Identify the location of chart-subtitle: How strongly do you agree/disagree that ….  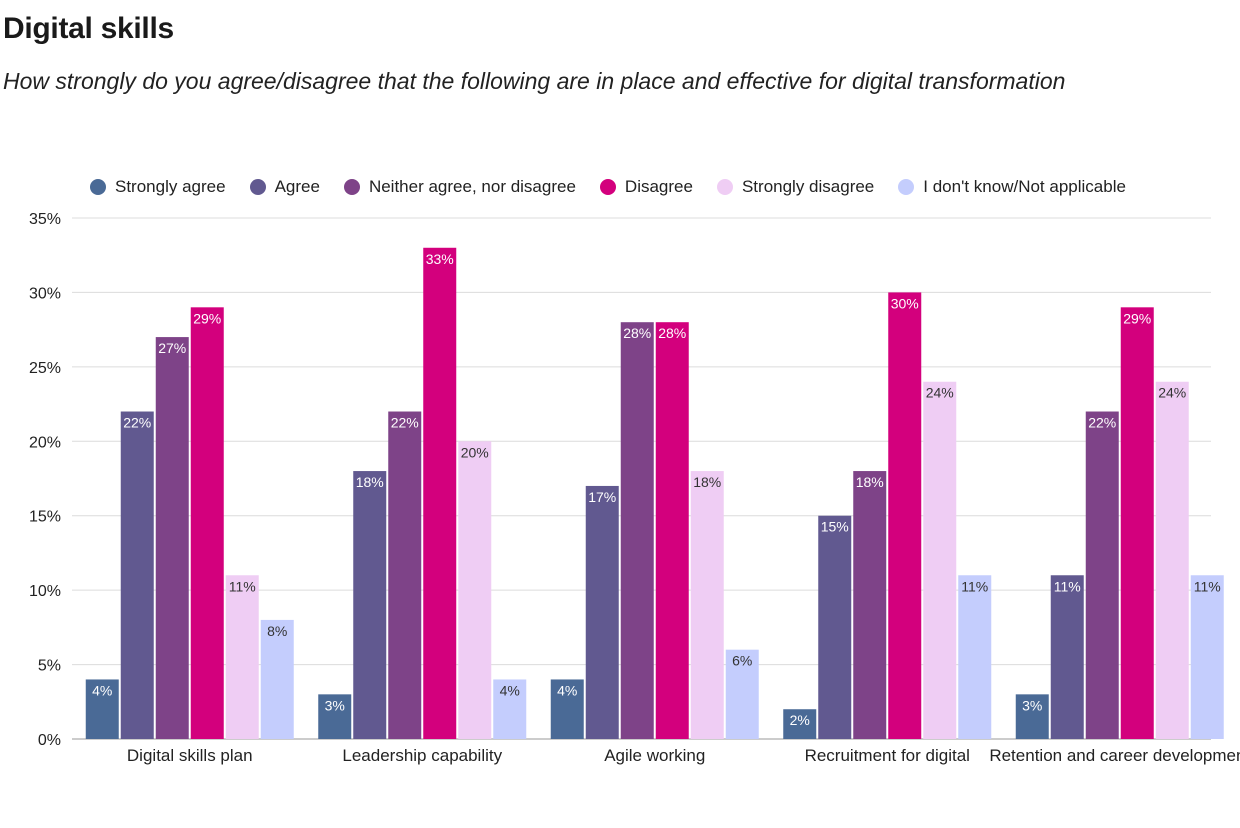
(534, 81).